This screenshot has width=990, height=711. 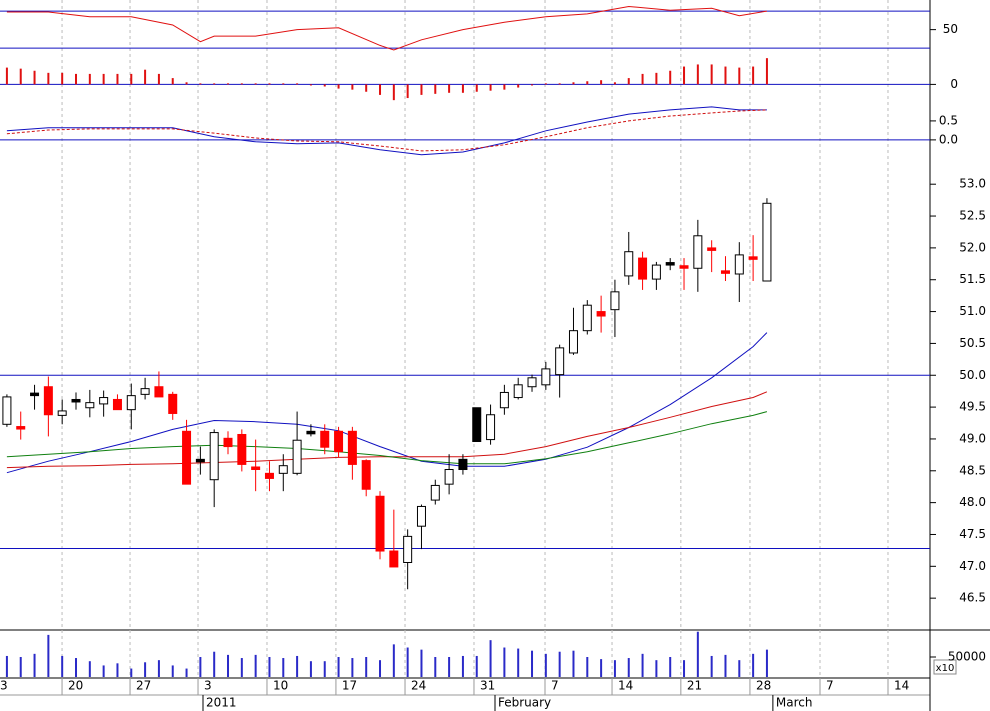 I want to click on y-tick-label: 46.5, so click(x=972, y=598).